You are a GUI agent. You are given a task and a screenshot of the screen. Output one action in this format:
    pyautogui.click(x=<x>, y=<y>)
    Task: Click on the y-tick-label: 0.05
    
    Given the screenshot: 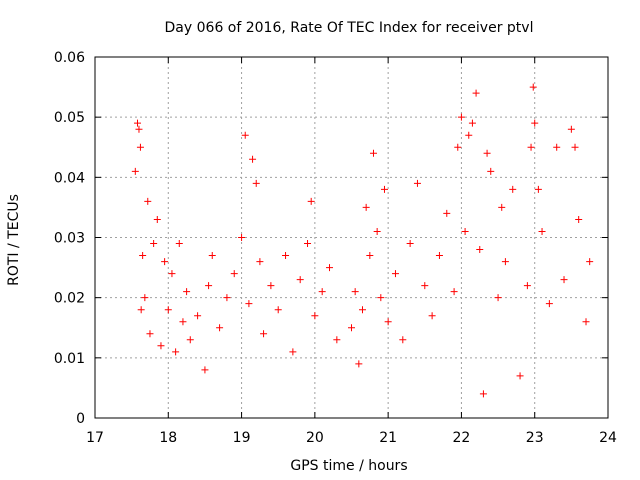 What is the action you would take?
    pyautogui.click(x=69, y=118)
    